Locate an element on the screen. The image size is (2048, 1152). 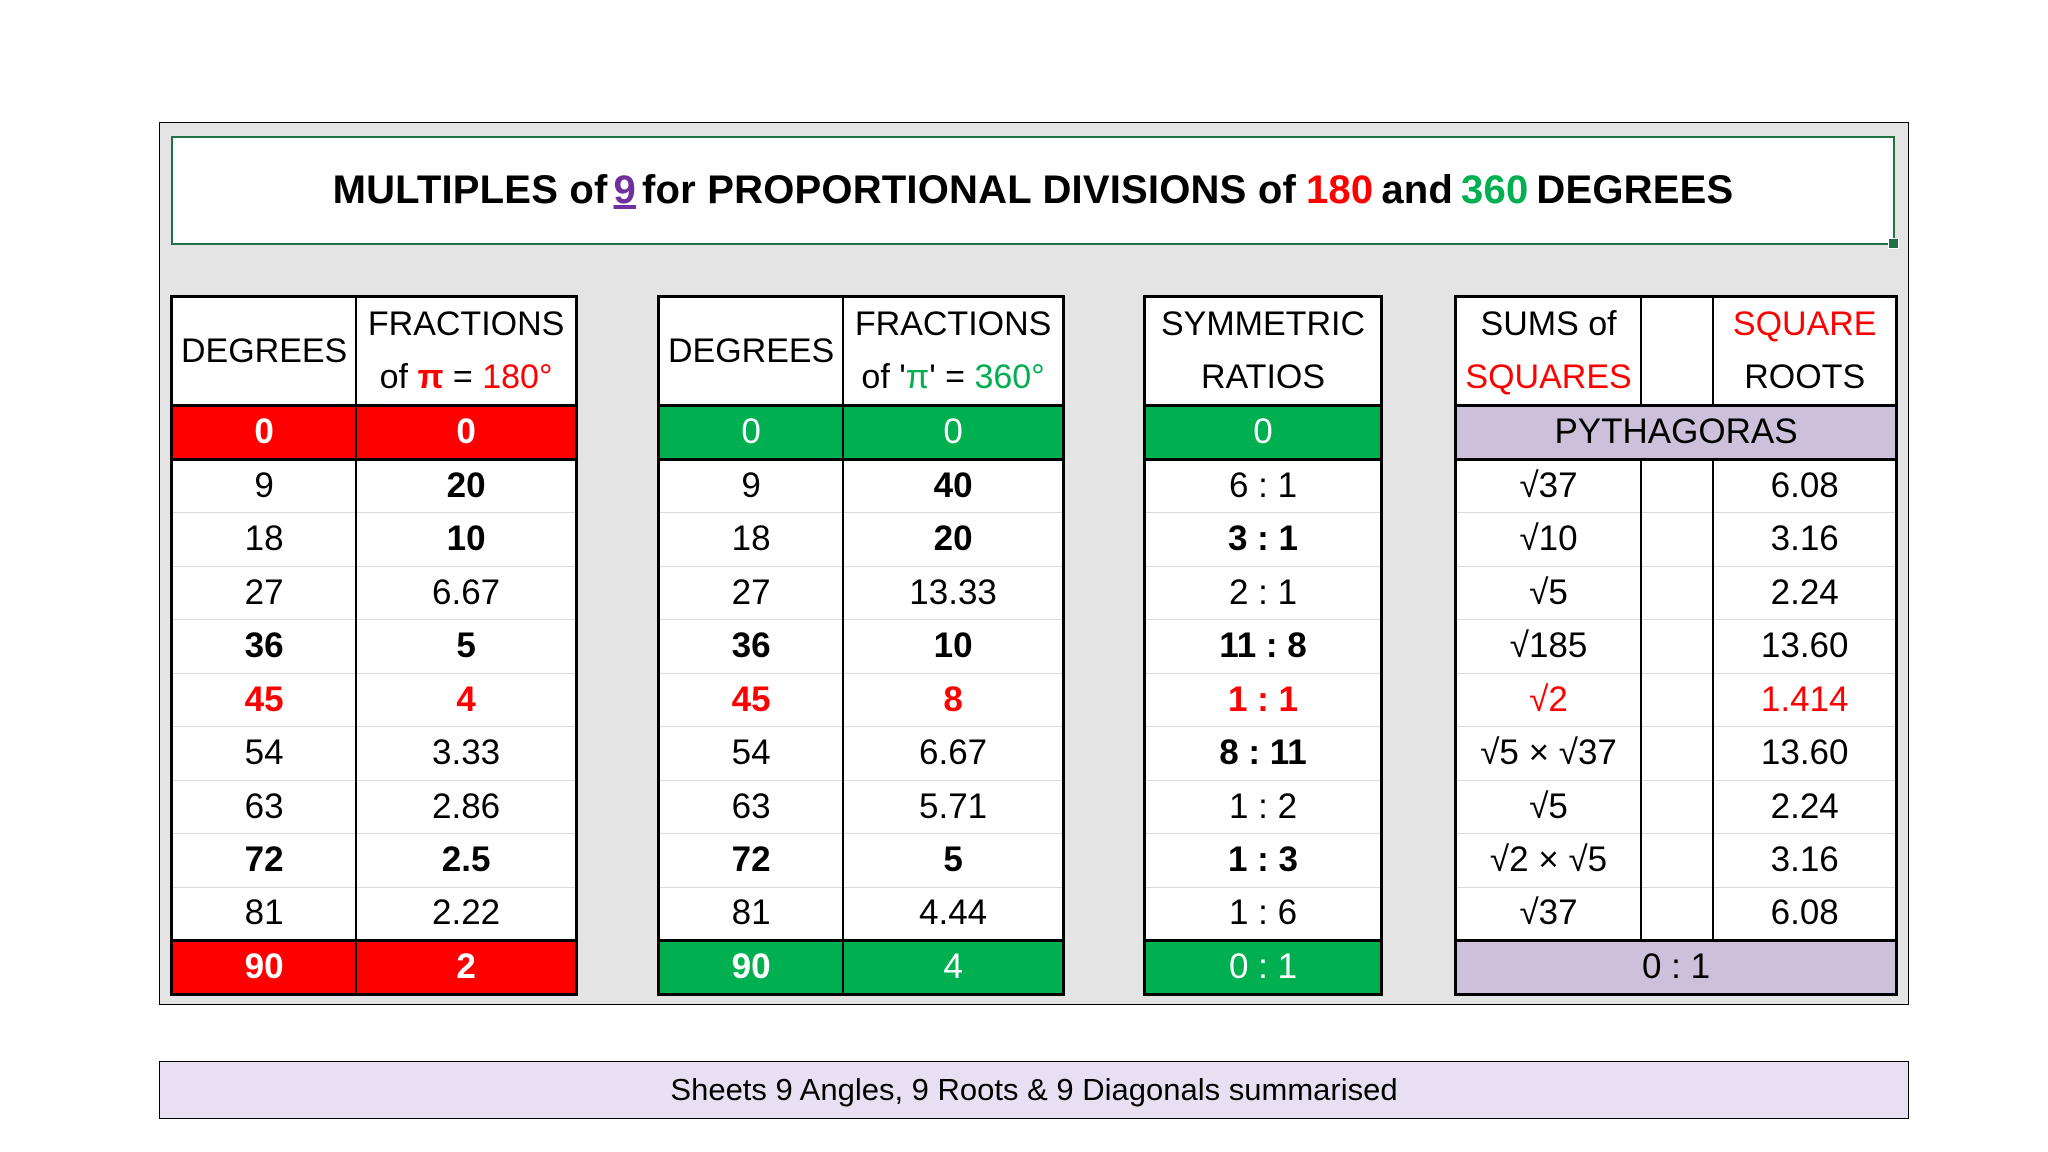
header-symmetric-ratios: SYMMETRIC RATIOS is located at coordinates (1263, 351).